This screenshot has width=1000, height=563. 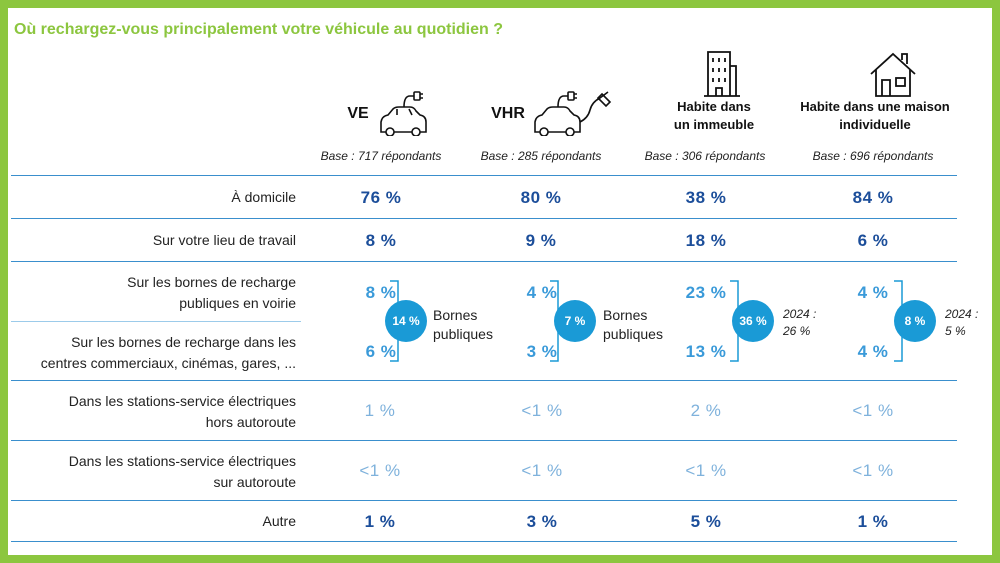 I want to click on cell-centres-ve: 6 %, so click(x=381, y=351).